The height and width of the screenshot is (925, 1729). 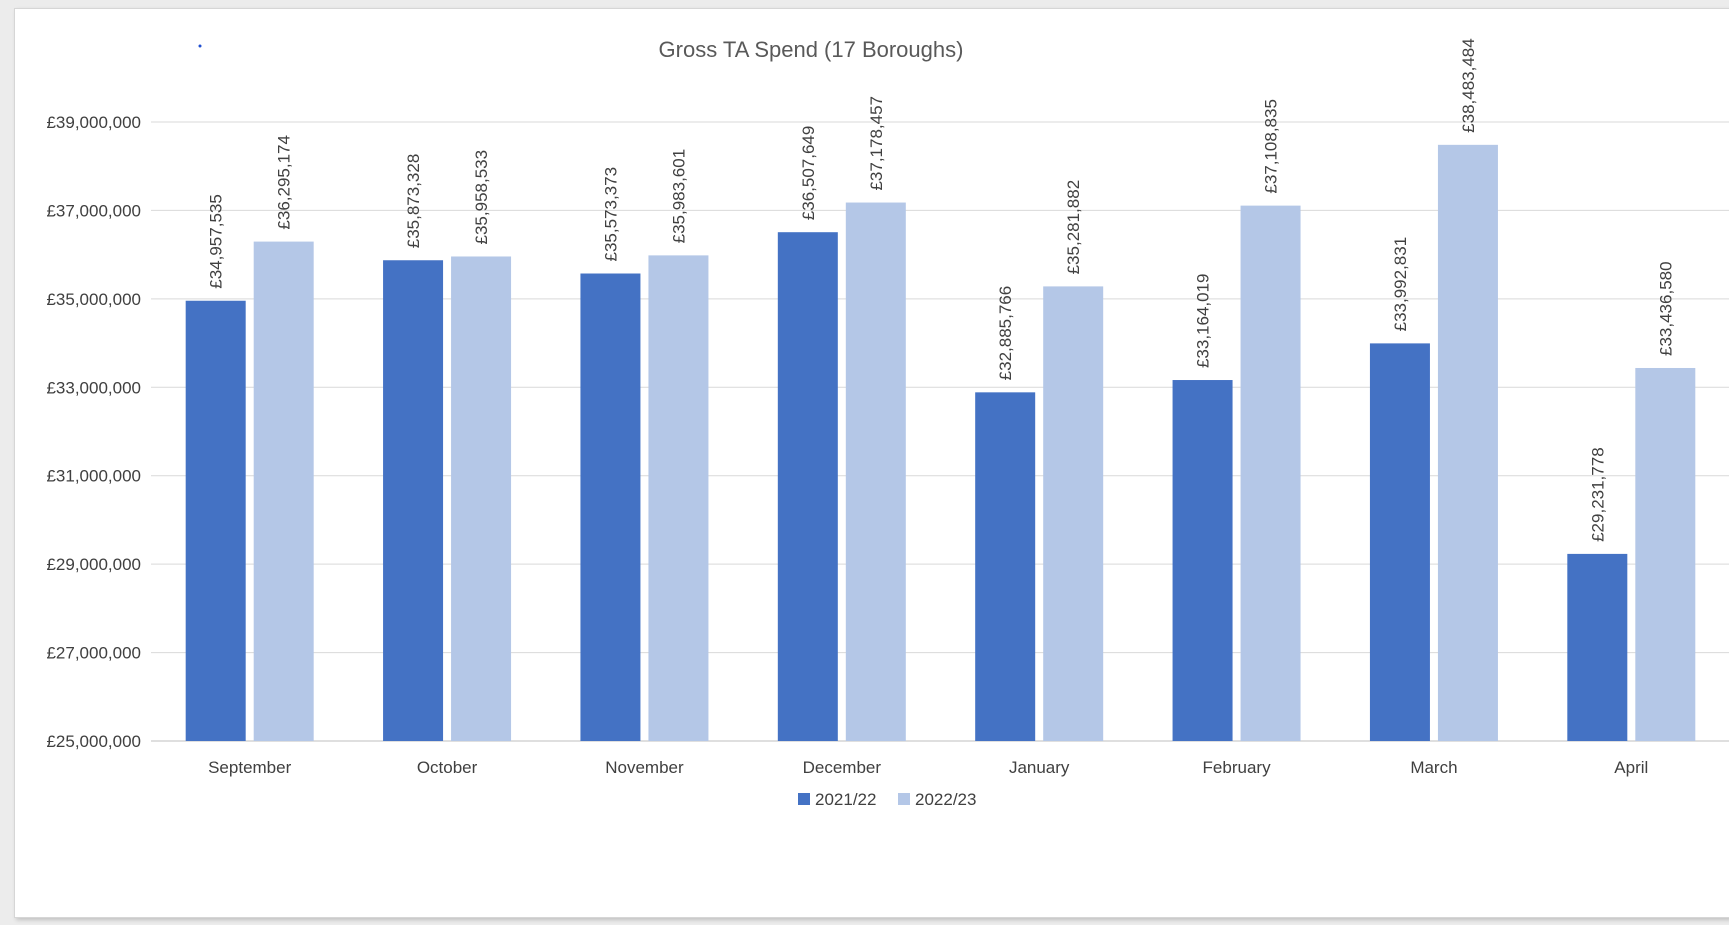 I want to click on y-tick-label: £35,000,000, so click(x=93, y=299).